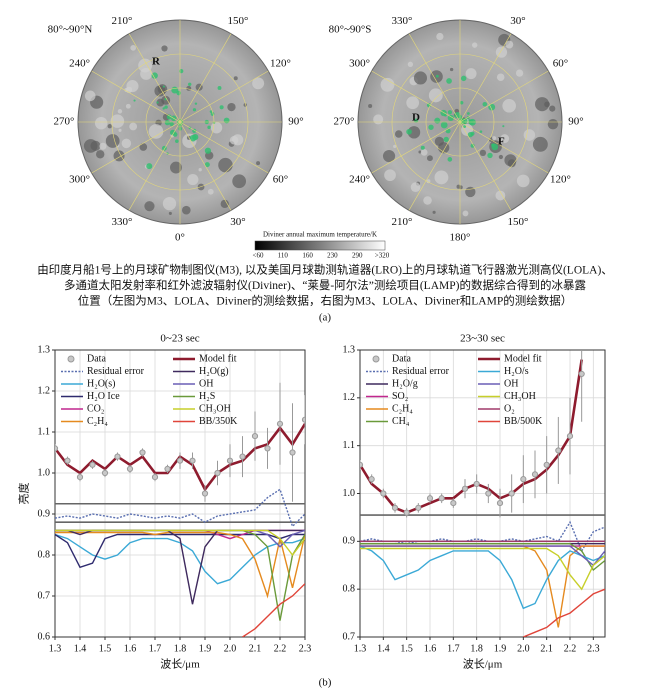  I want to click on angle-label: 270°, so click(344, 122).